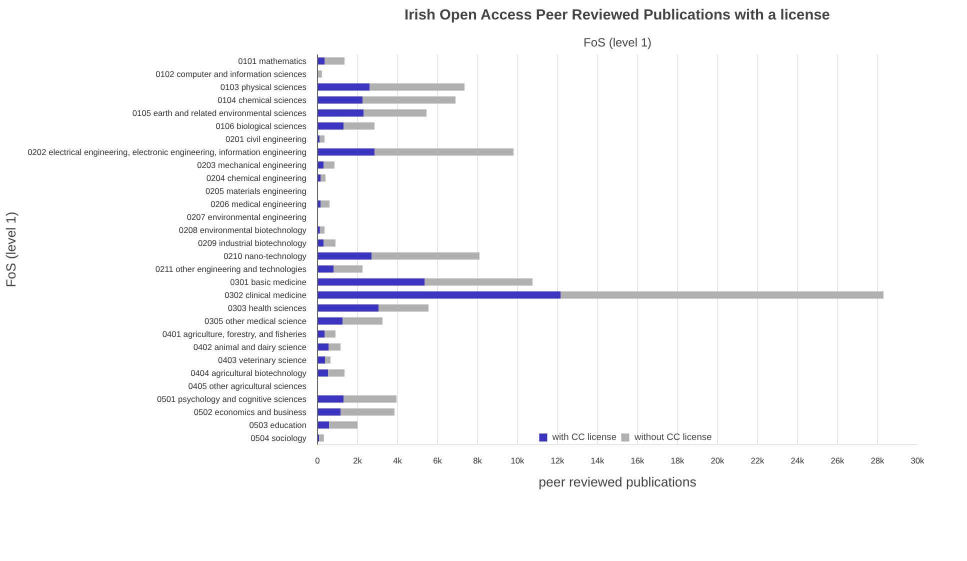  Describe the element at coordinates (438, 461) in the screenshot. I see `x-tick-label: 6k` at that location.